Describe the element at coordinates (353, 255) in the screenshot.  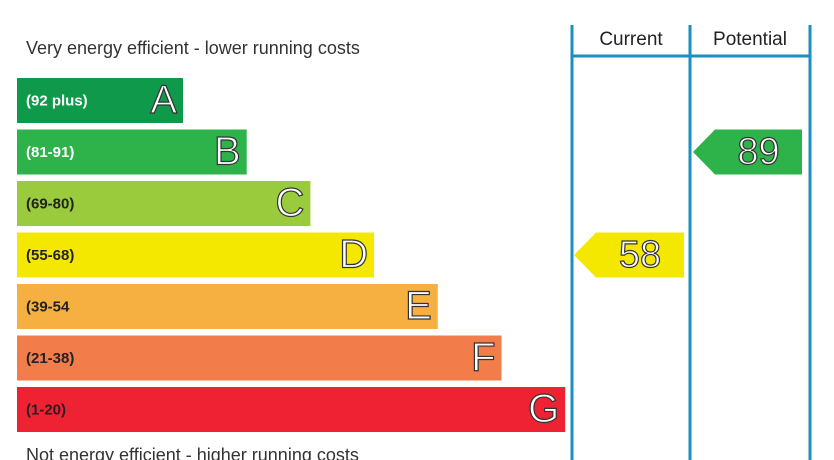
I see `band-letter: D` at that location.